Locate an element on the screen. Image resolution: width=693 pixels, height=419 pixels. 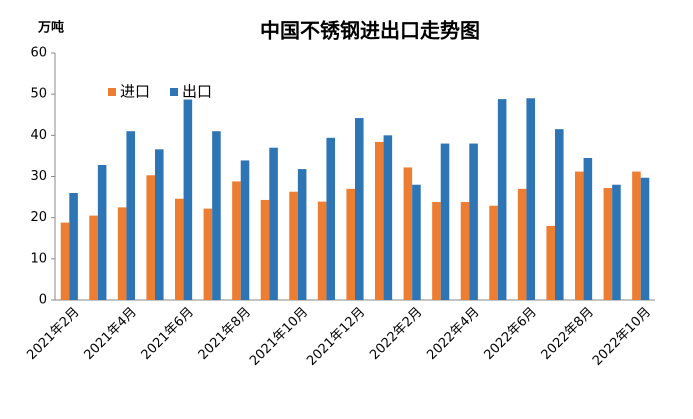
y-tick-label: 40 is located at coordinates (38, 135).